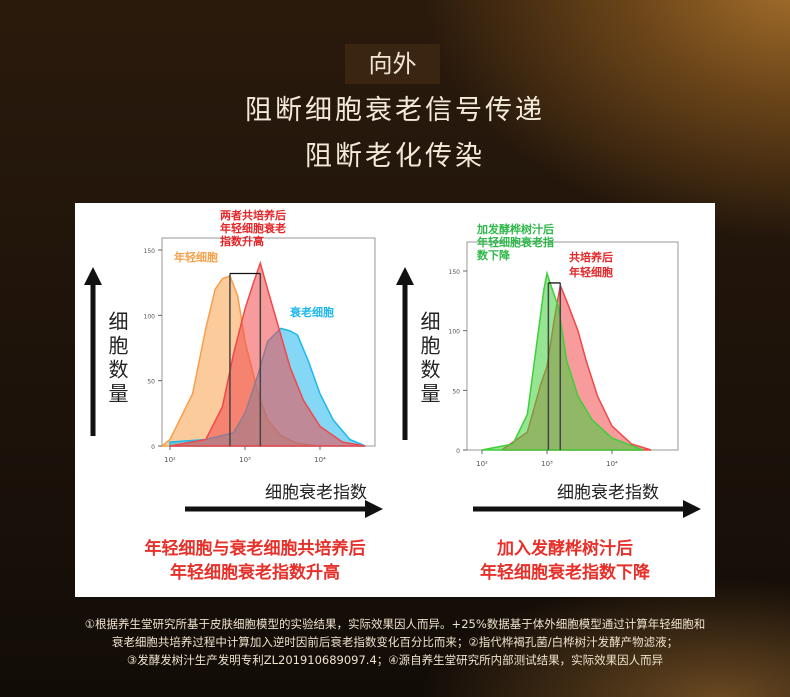  Describe the element at coordinates (255, 561) in the screenshot. I see `caption-left: 年轻细胞与衰老细胞共培养后 年轻细胞衰老指数升高` at that location.